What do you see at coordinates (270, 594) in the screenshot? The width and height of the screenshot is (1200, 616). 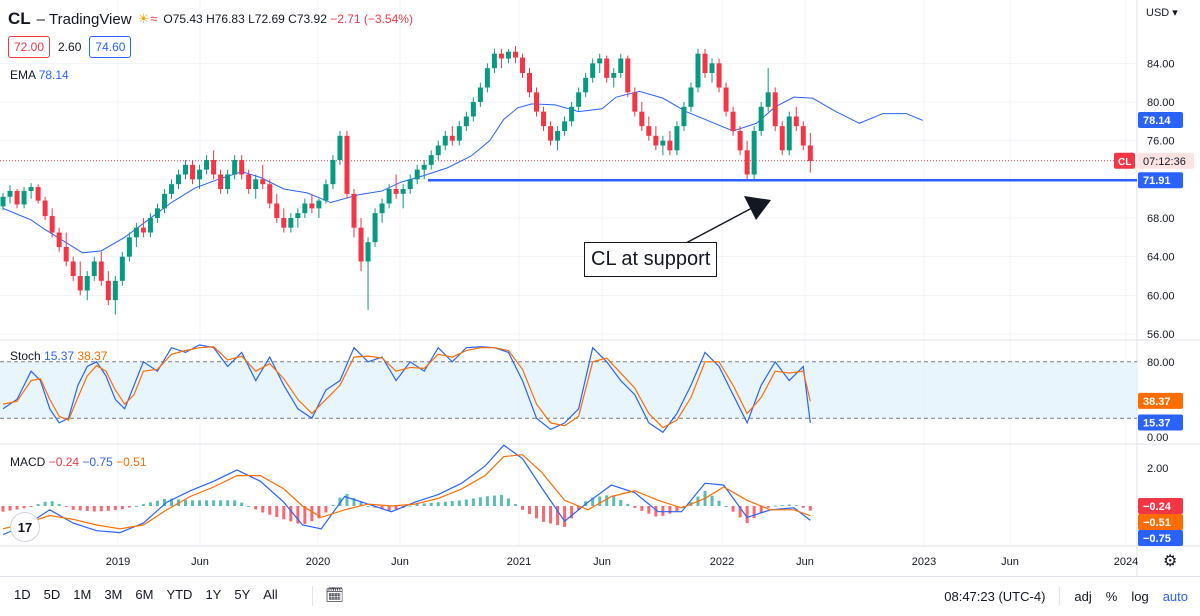 I see `timeframe-all: All` at bounding box center [270, 594].